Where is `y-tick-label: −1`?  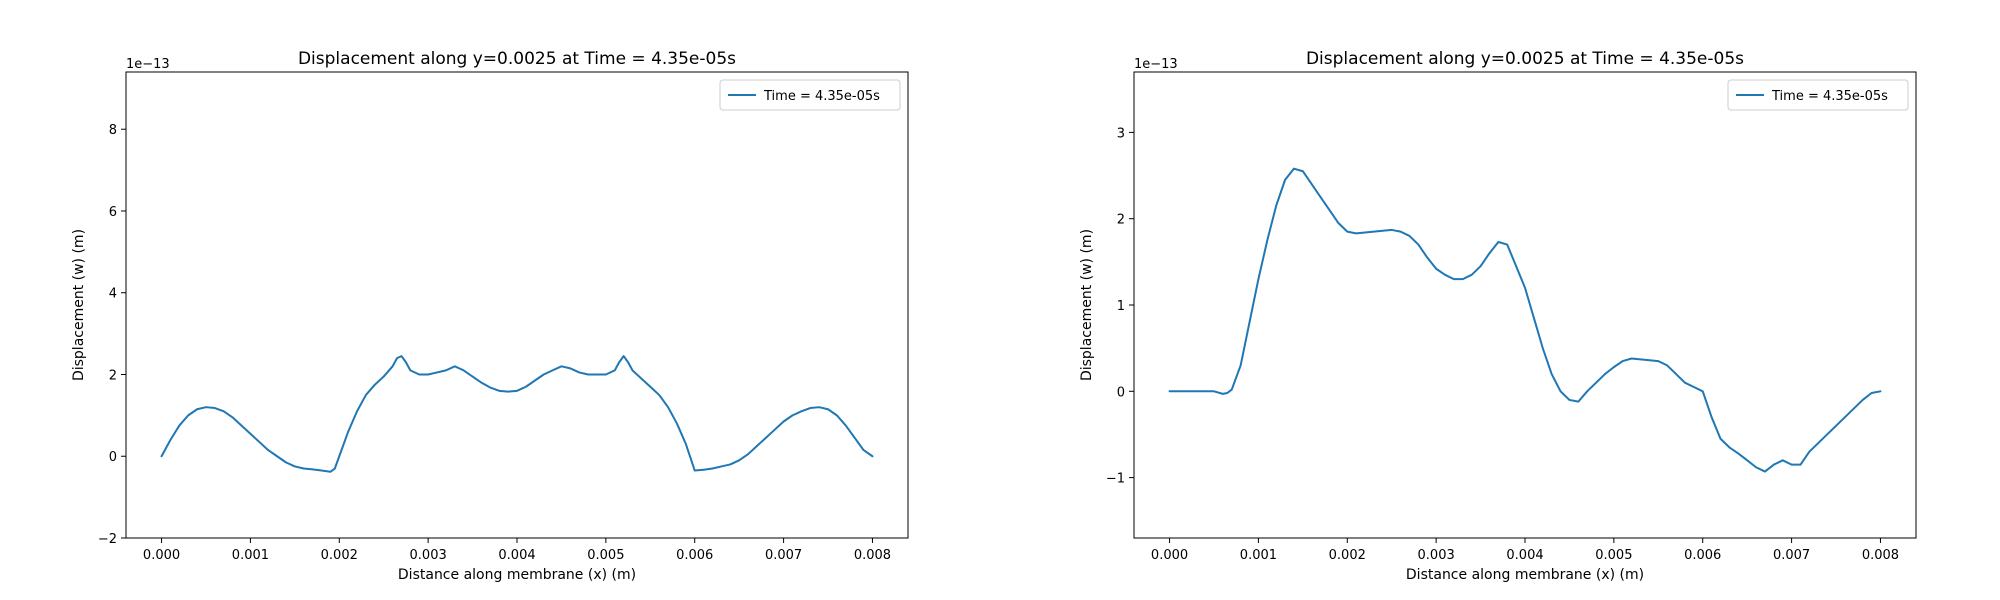
y-tick-label: −1 is located at coordinates (1115, 479).